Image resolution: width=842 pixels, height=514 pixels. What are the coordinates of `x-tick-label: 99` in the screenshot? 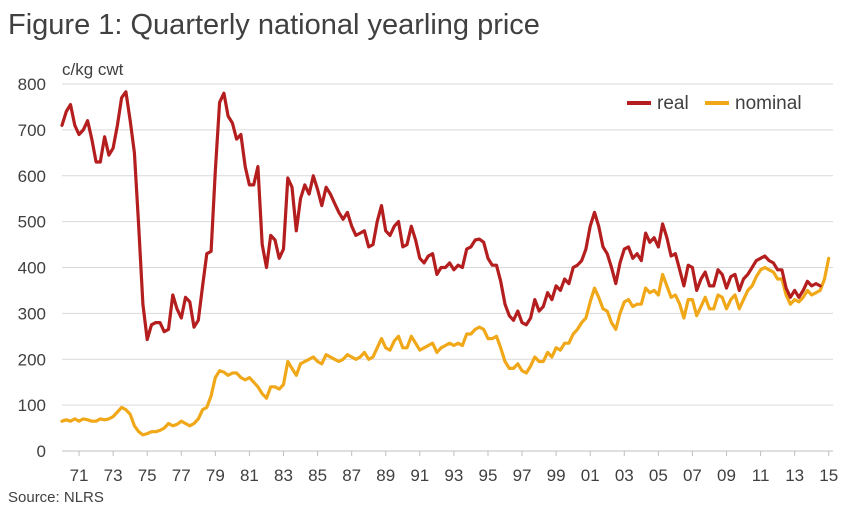 It's located at (556, 475).